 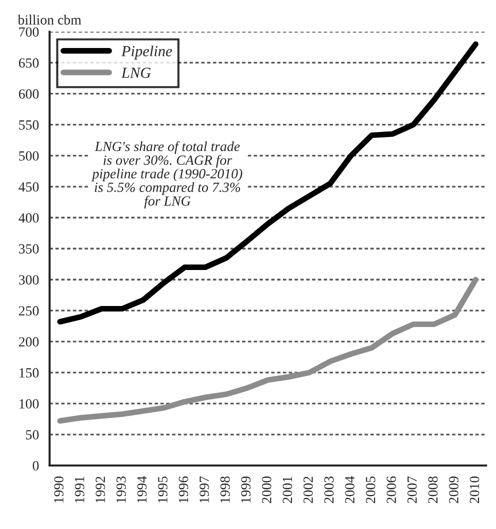 I want to click on x-tick-label: 1994, so click(x=142, y=489).